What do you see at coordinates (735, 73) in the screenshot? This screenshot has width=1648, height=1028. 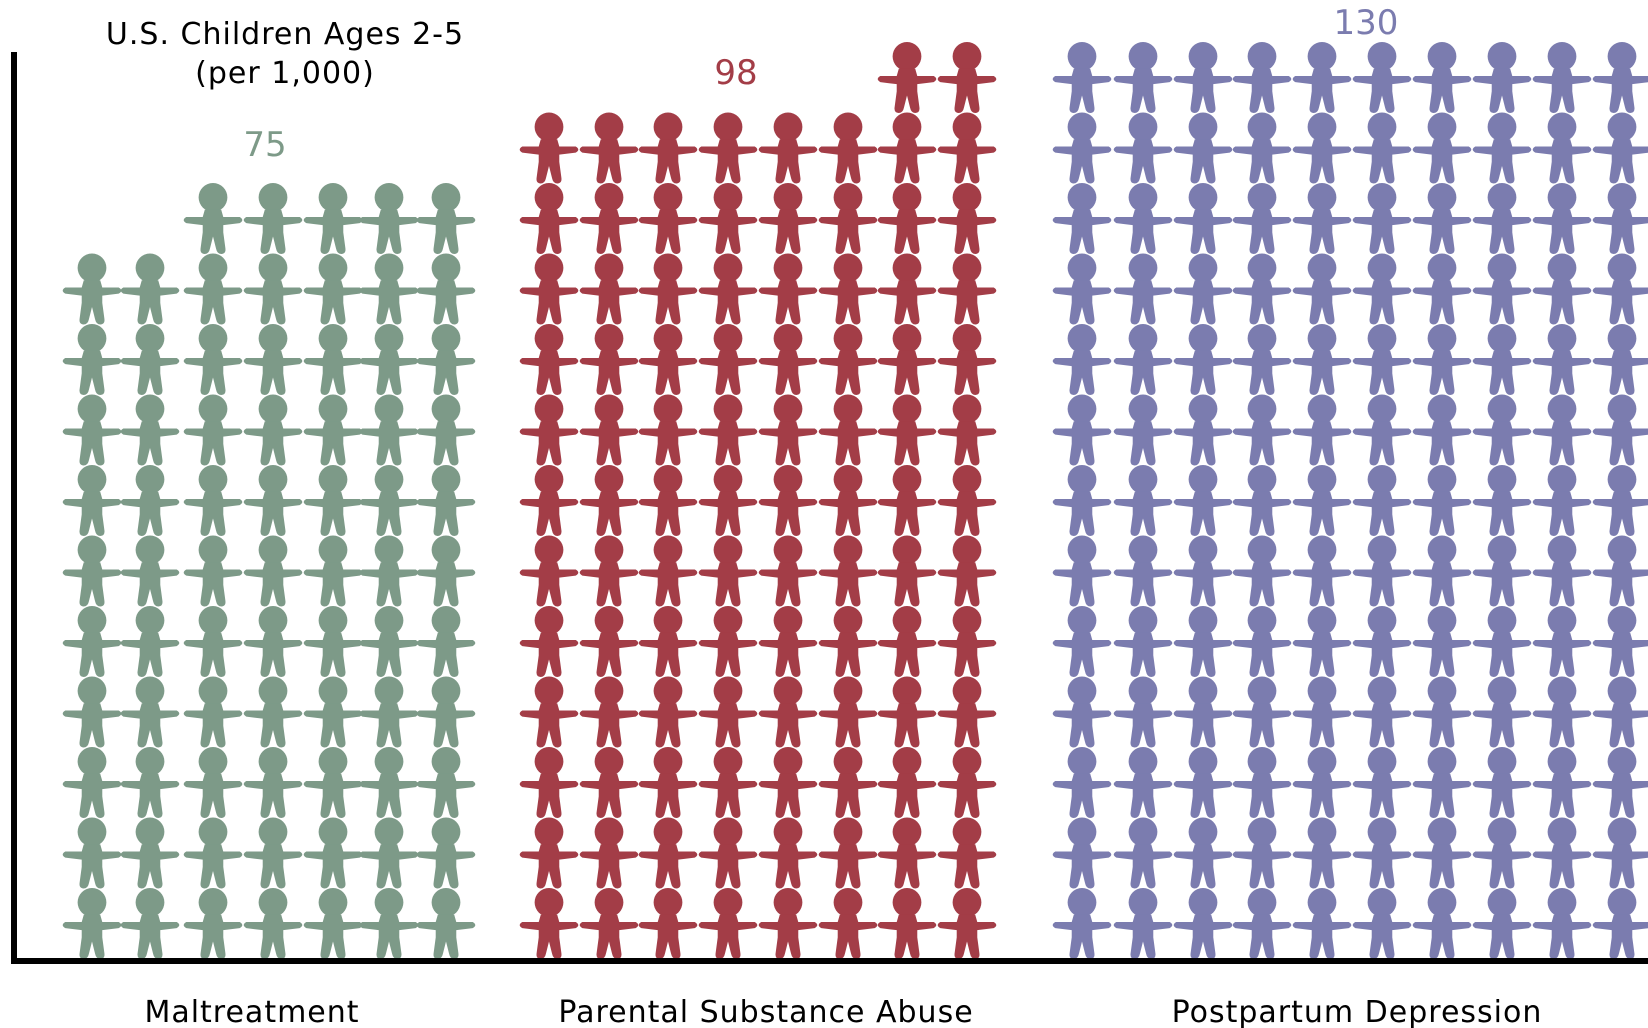 I see `value-label-parental-substance-abuse: 98` at bounding box center [735, 73].